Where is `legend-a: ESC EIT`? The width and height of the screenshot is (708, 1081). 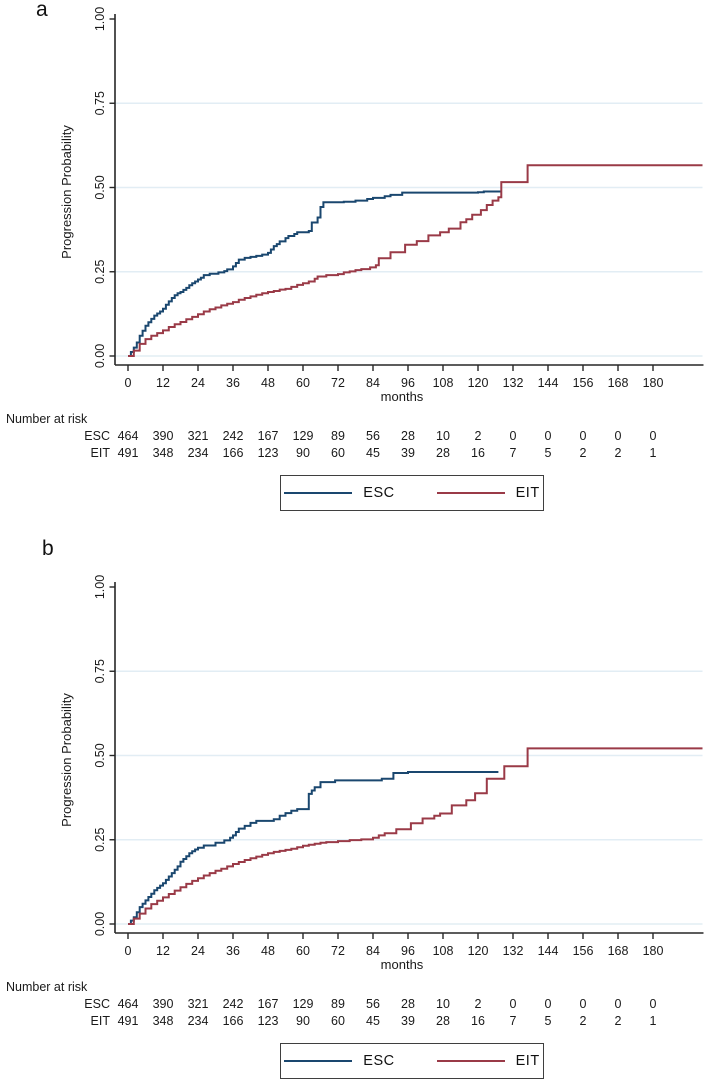 legend-a: ESC EIT is located at coordinates (412, 493).